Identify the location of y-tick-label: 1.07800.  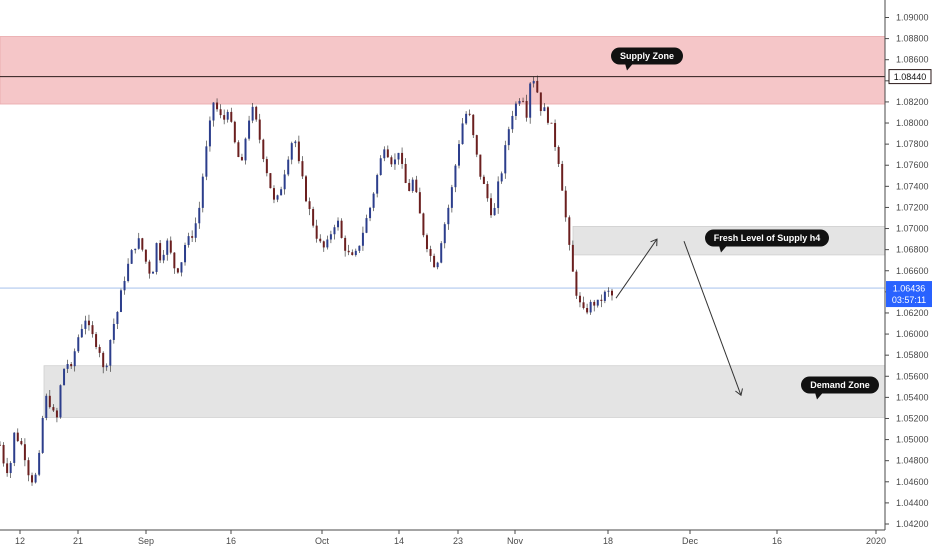
(912, 144).